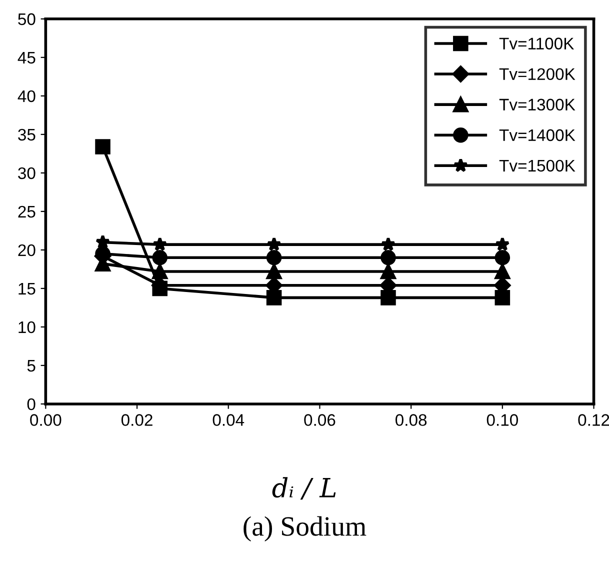 Image resolution: width=609 pixels, height=573 pixels. I want to click on y-tick-label: 35, so click(27, 134).